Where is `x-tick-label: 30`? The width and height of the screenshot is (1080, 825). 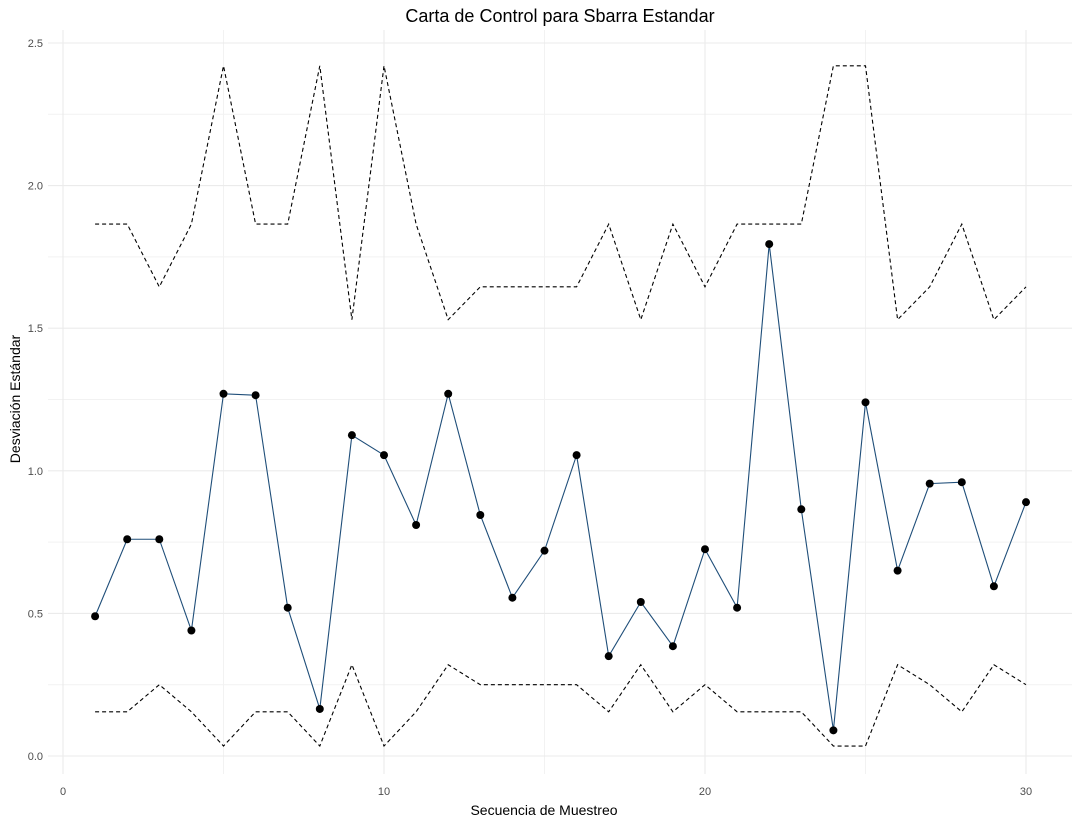 x-tick-label: 30 is located at coordinates (1026, 792).